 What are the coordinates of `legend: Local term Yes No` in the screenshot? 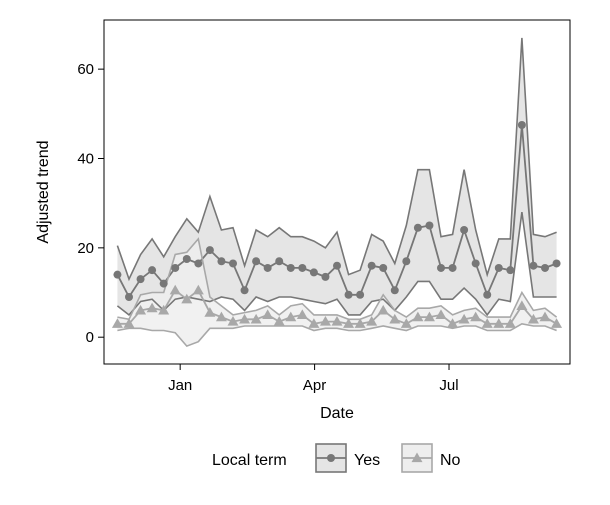 It's located at (336, 458).